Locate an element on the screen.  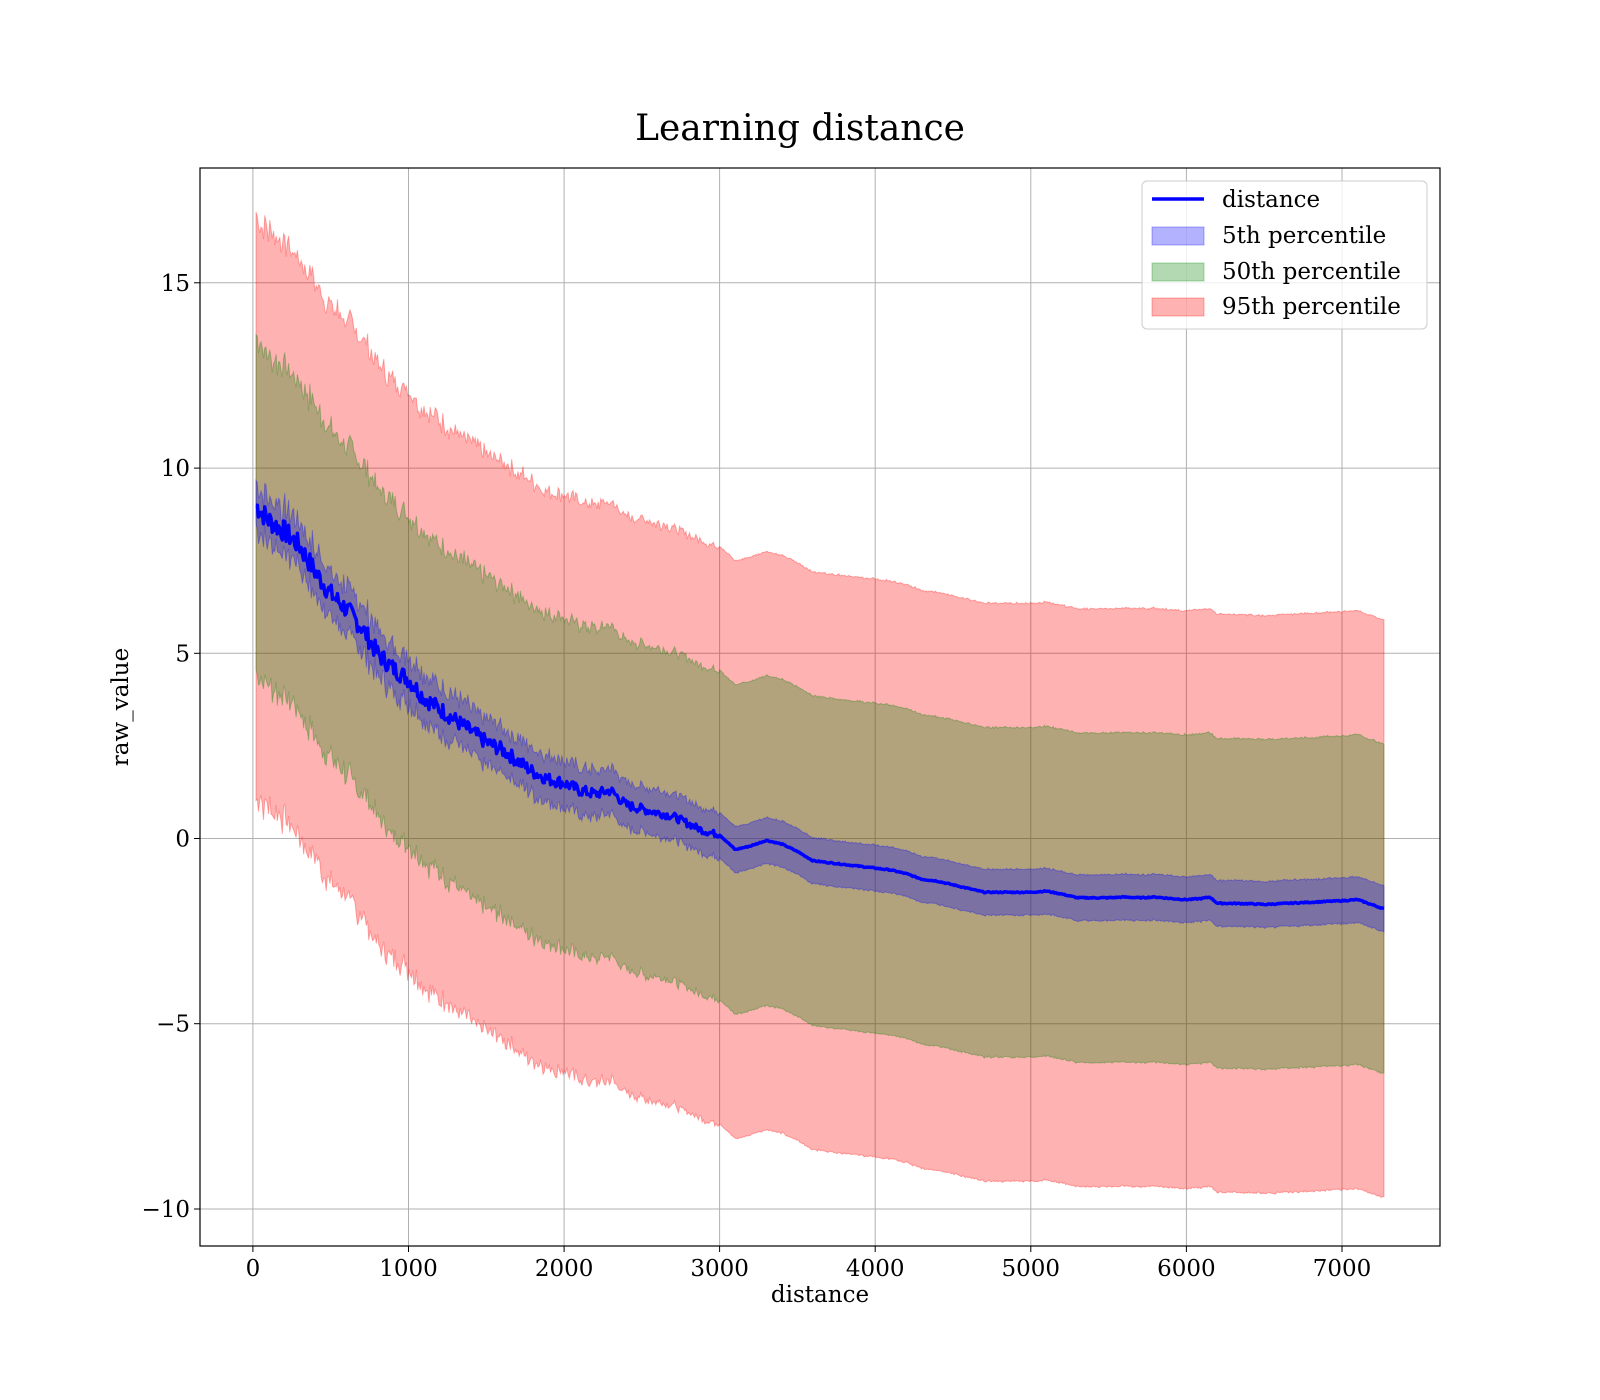
x-tick-label: 2000 is located at coordinates (564, 1269).